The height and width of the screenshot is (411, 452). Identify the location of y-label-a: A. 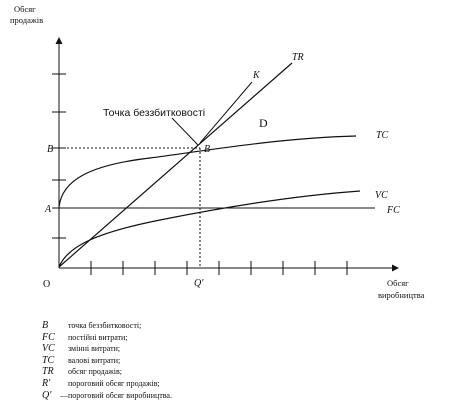
(48, 209).